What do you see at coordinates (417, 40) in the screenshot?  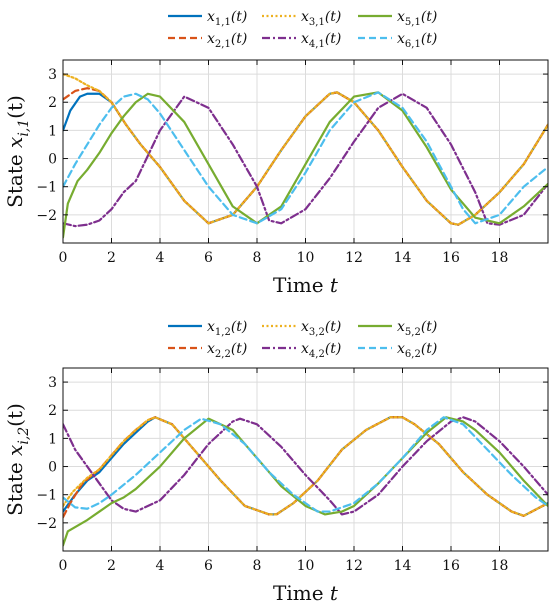 I see `legend-label: x6,1(t)` at bounding box center [417, 40].